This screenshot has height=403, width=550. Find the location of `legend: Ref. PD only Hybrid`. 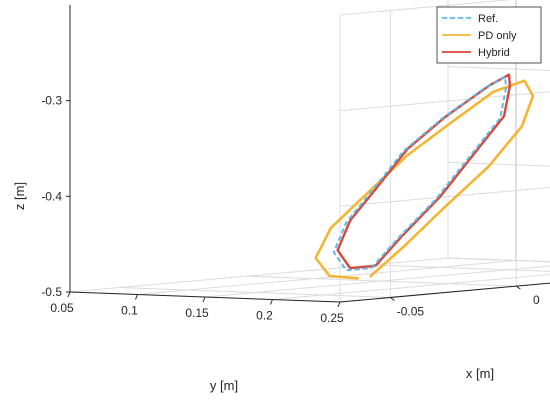

legend: Ref. PD only Hybrid is located at coordinates (489, 35).